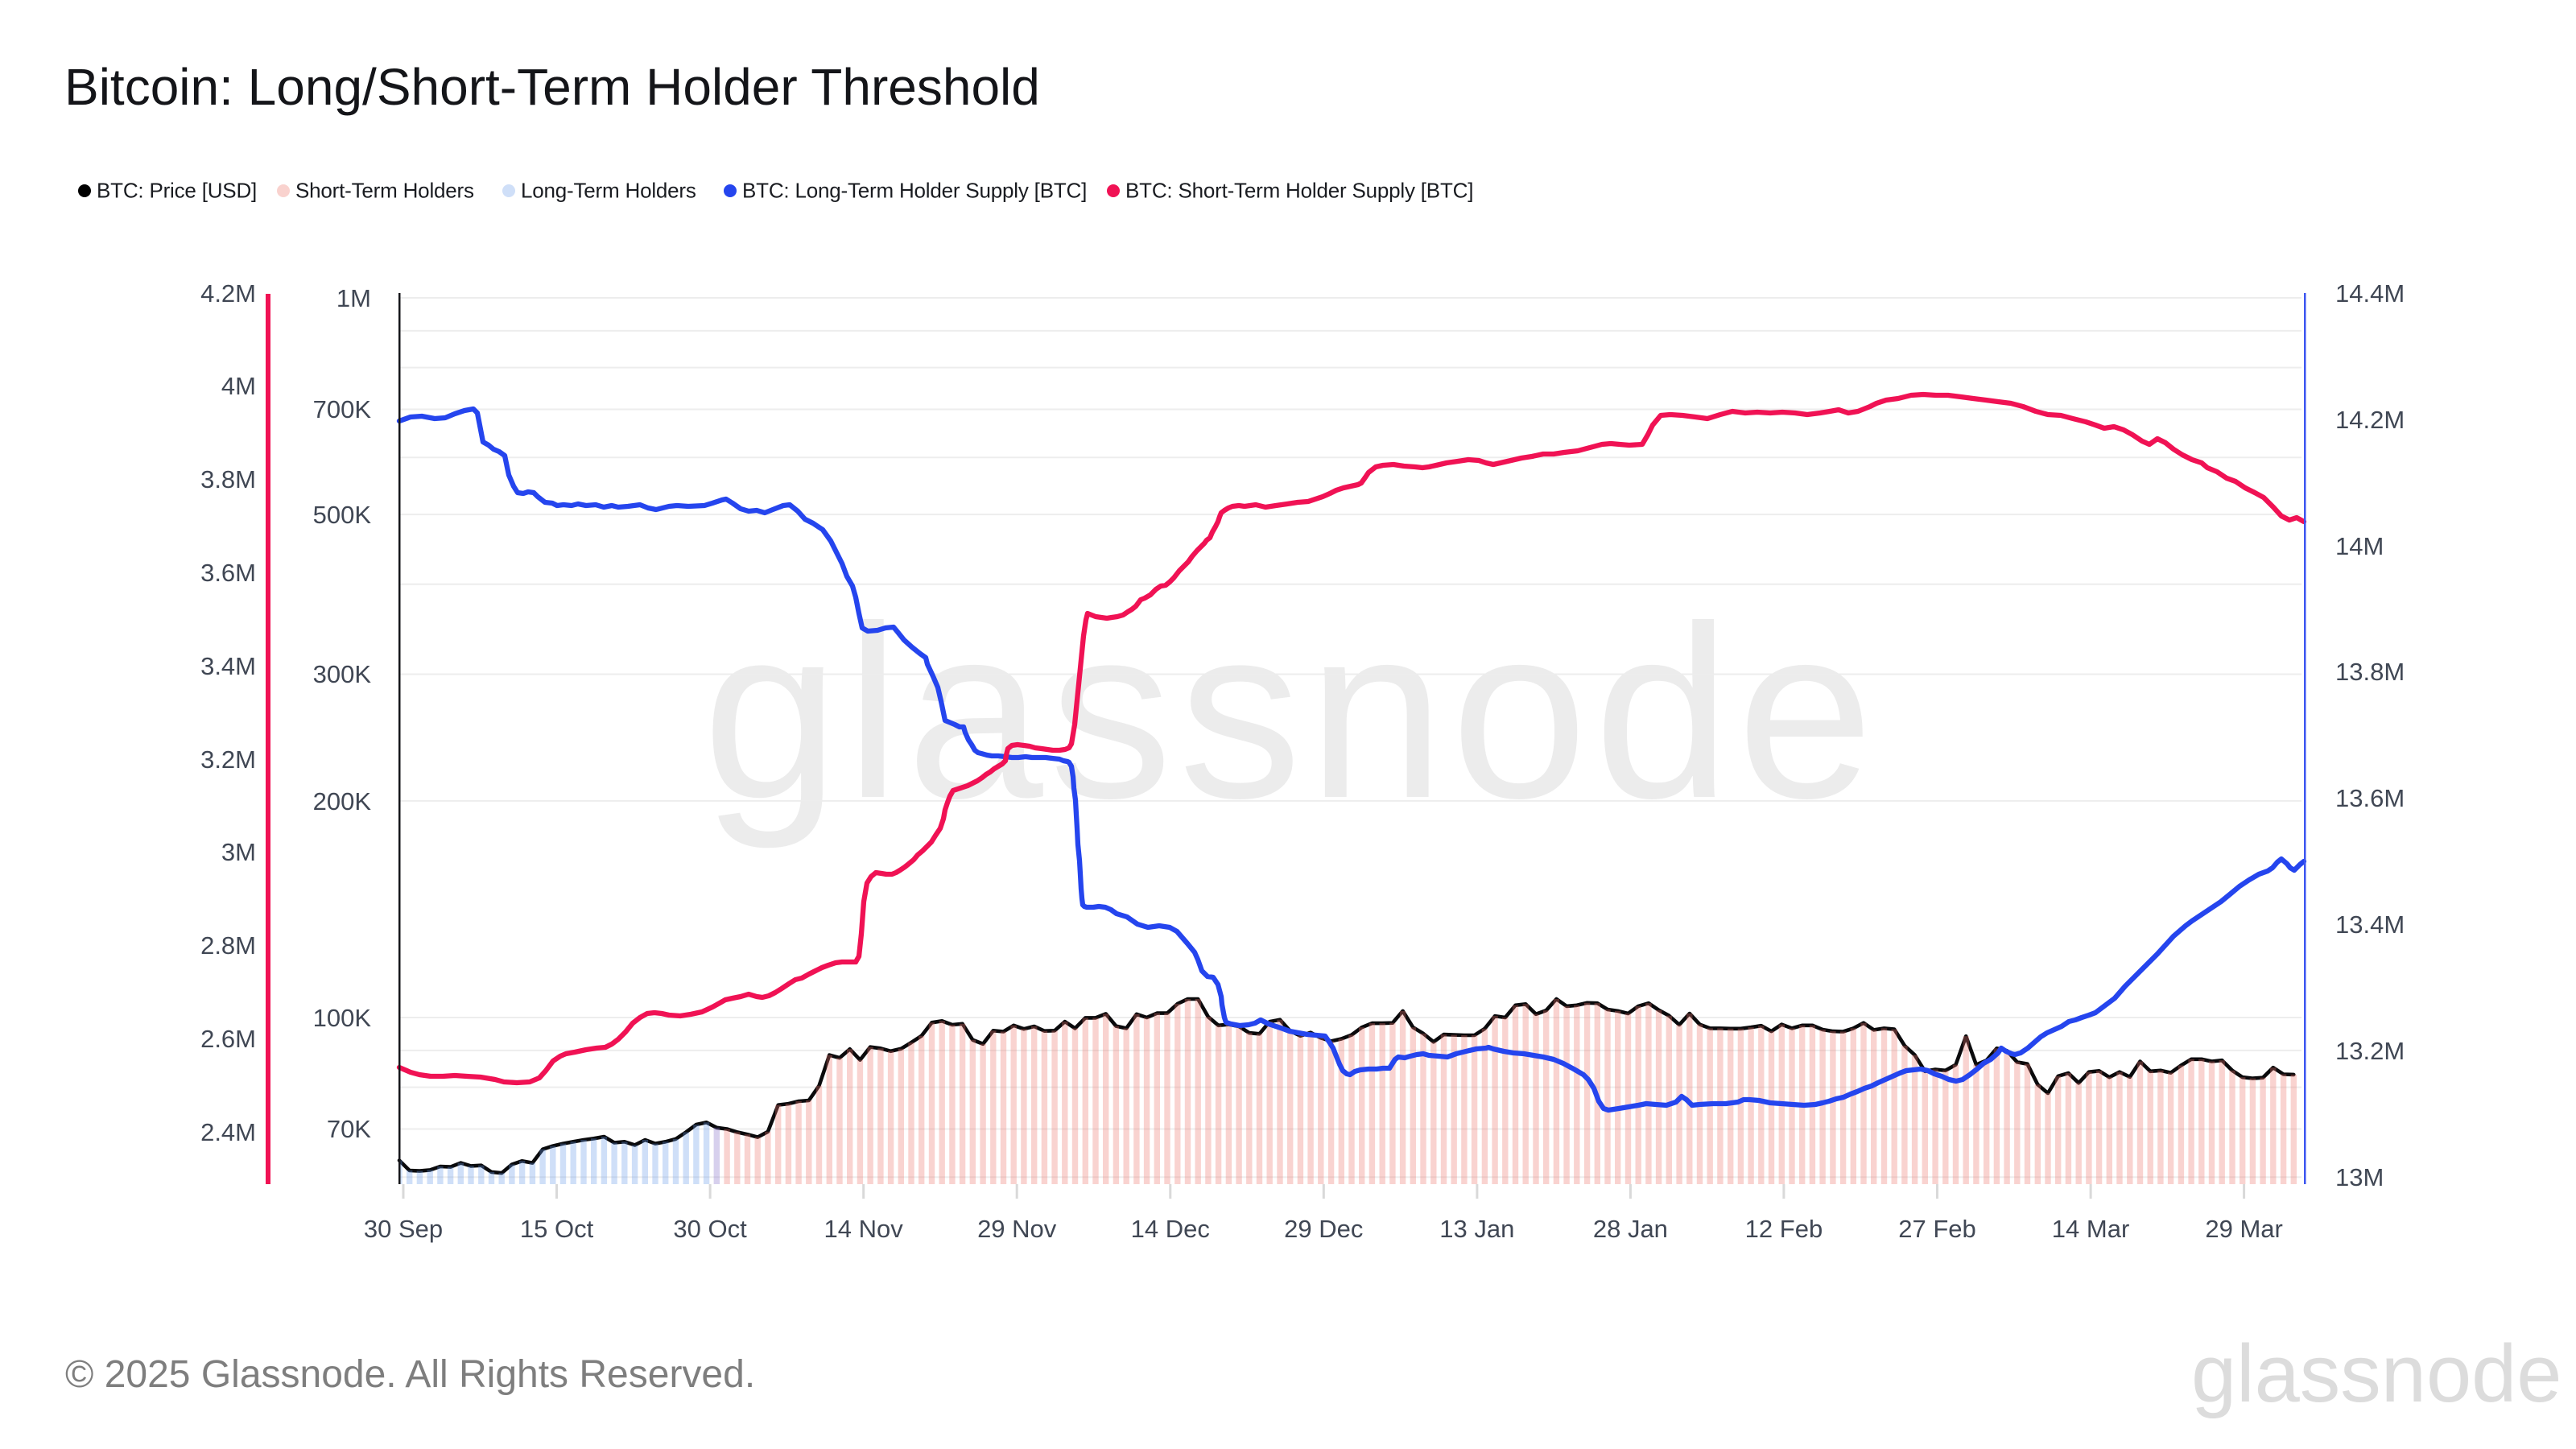 This screenshot has width=2576, height=1449. Describe the element at coordinates (1291, 713) in the screenshot. I see `svg-text: glassnode` at that location.